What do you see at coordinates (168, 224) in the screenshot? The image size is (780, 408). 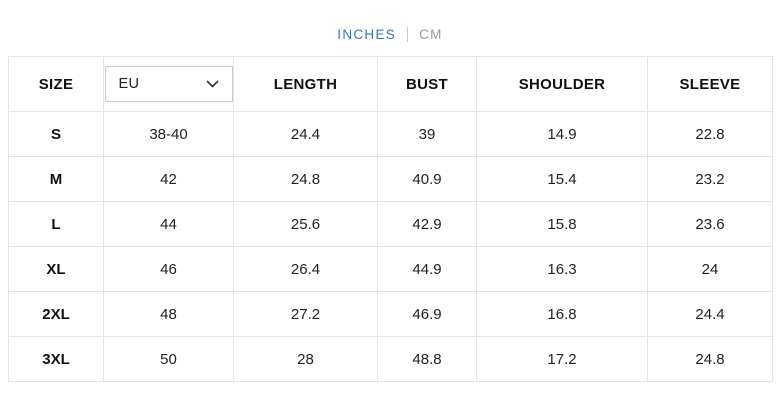 I see `measurement-cell: 44` at bounding box center [168, 224].